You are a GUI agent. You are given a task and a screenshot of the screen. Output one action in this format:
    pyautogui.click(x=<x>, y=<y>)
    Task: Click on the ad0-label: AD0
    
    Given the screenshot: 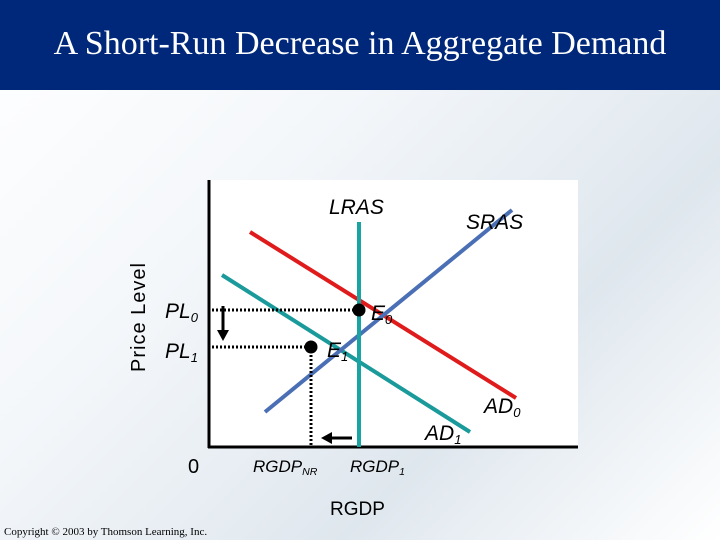 What is the action you would take?
    pyautogui.click(x=502, y=407)
    